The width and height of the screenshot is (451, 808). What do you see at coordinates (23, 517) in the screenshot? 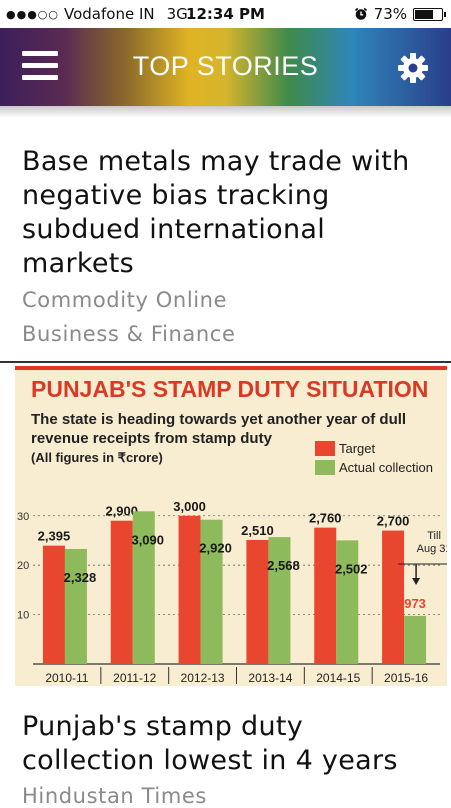
I see `y-tick-label: 30` at bounding box center [23, 517].